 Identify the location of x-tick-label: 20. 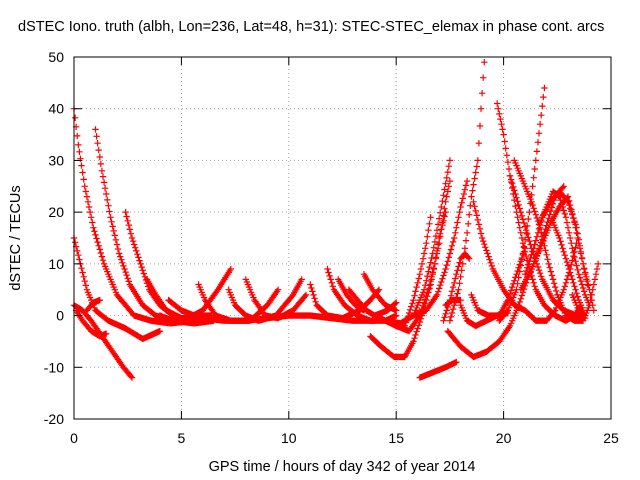
(504, 438).